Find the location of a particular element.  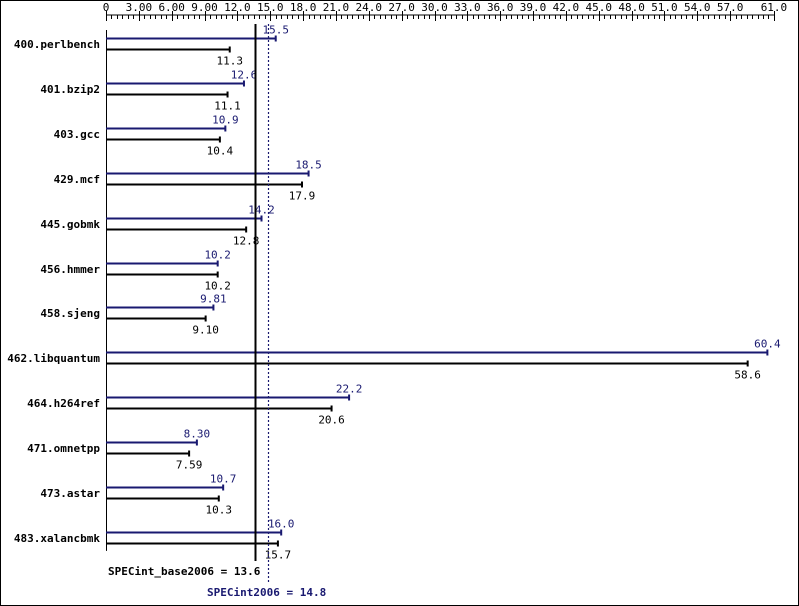

x-axis-tick-label: 61.0 is located at coordinates (774, 7).